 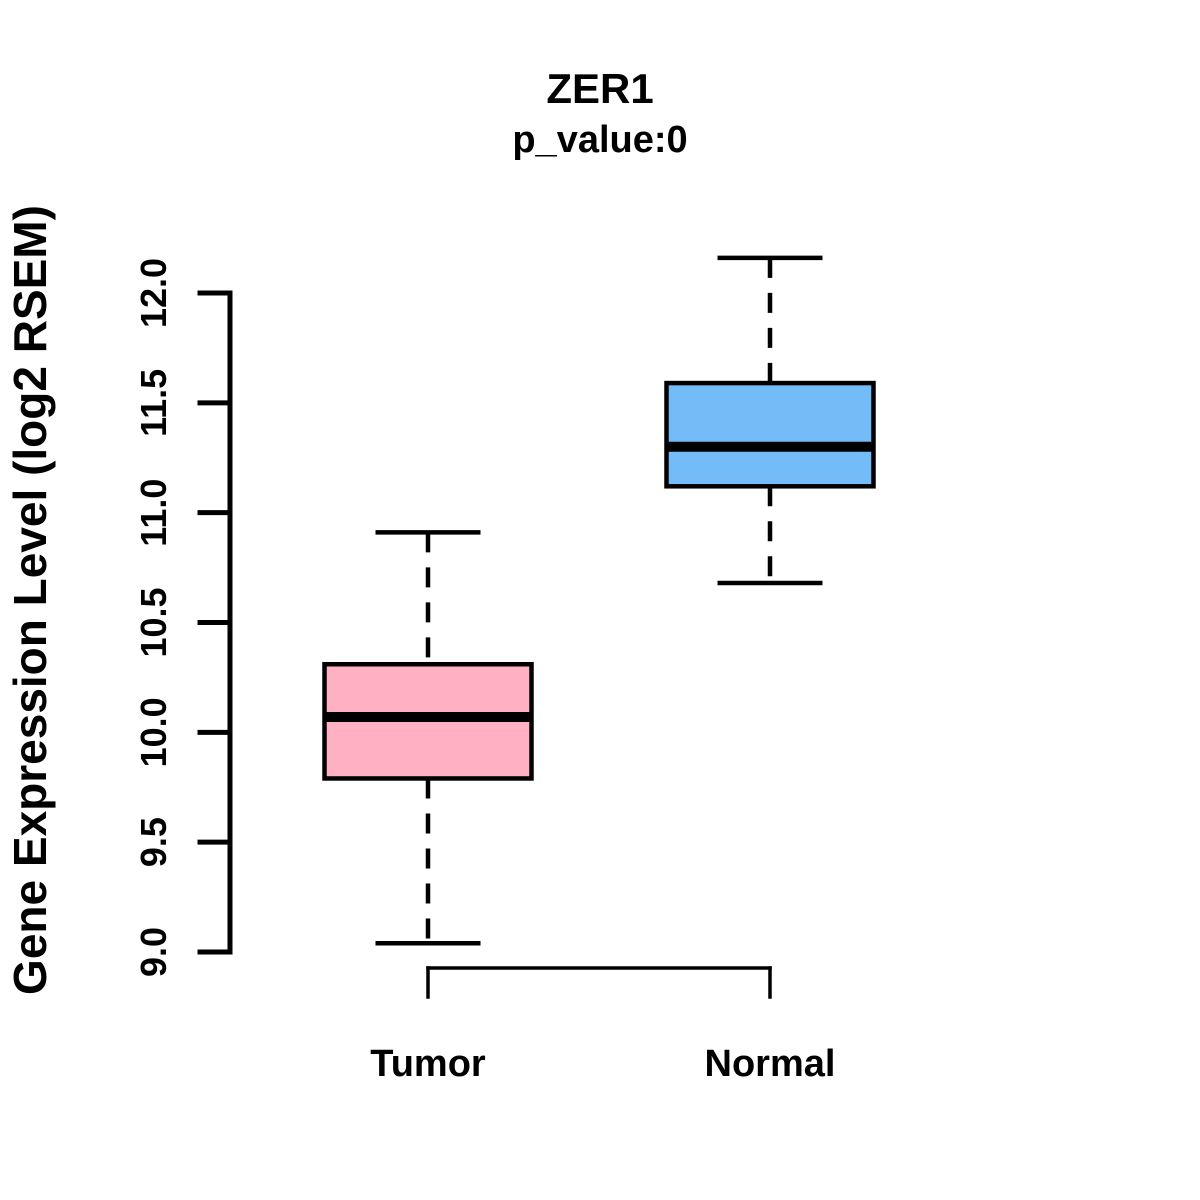 What do you see at coordinates (153, 842) in the screenshot?
I see `y-tick-label: 9.5` at bounding box center [153, 842].